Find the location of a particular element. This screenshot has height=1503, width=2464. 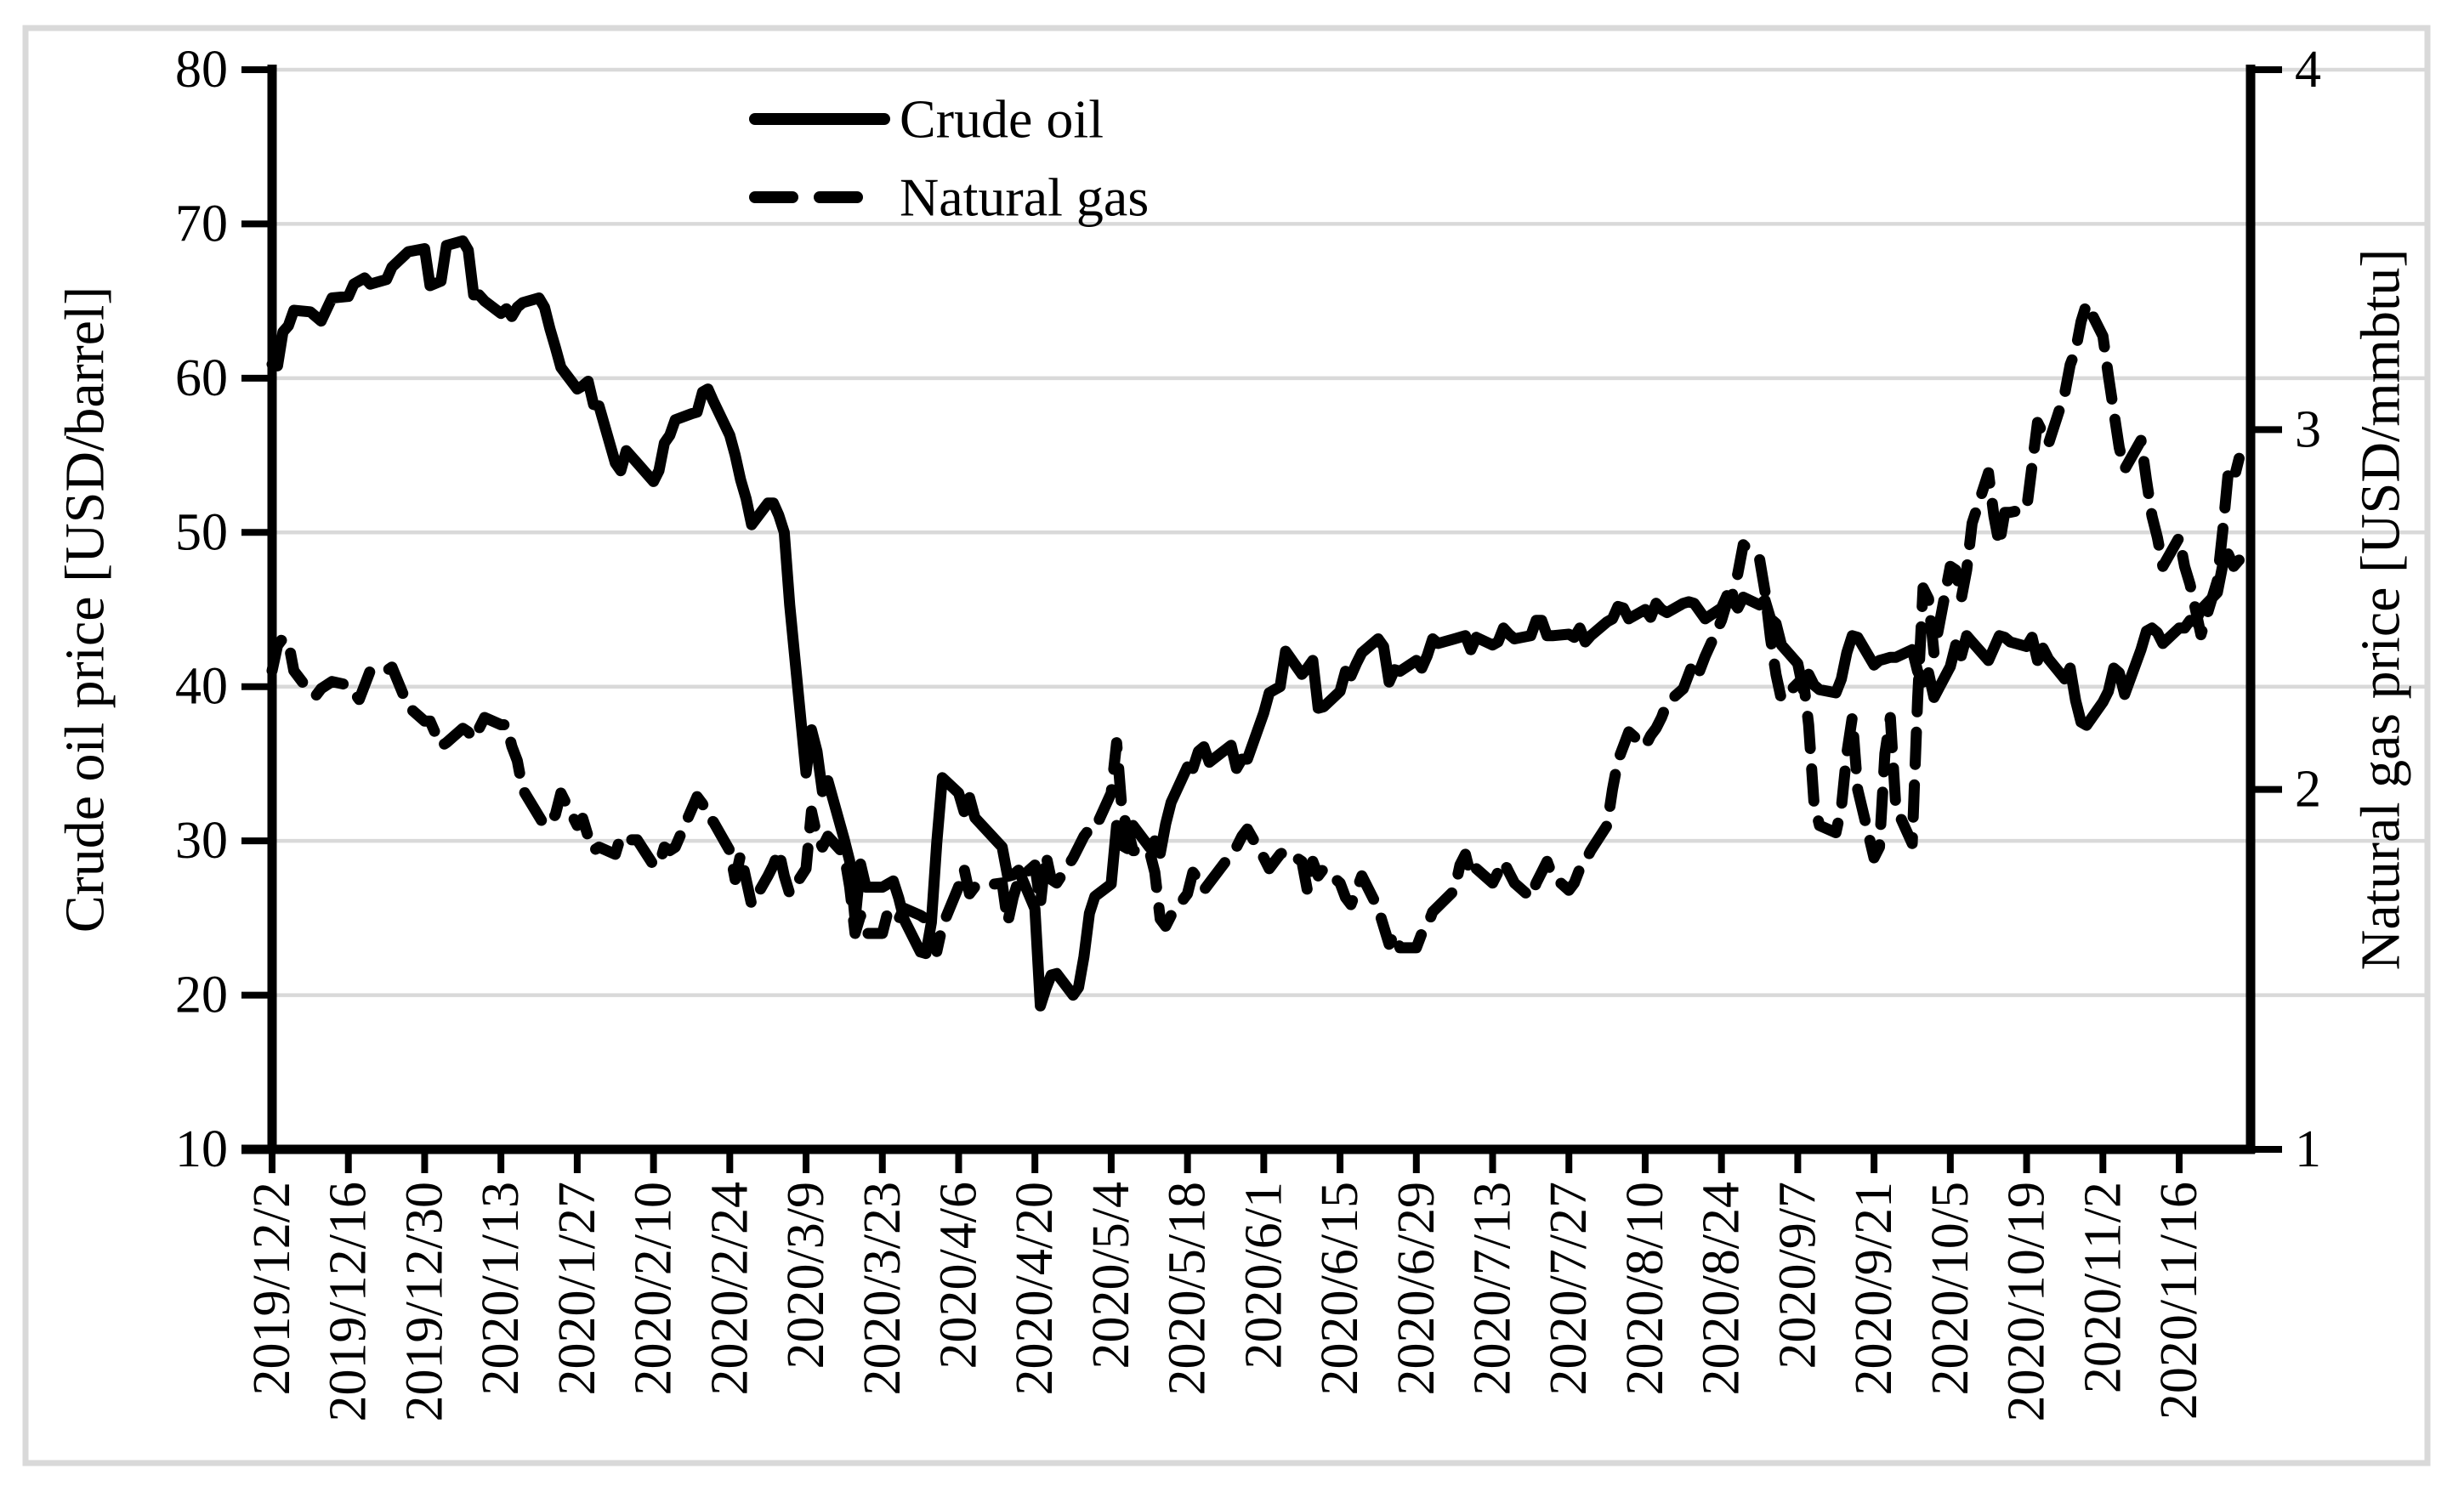

x-axis-tick-label-2020/3/23: 2020/3/23 is located at coordinates (882, 1288).